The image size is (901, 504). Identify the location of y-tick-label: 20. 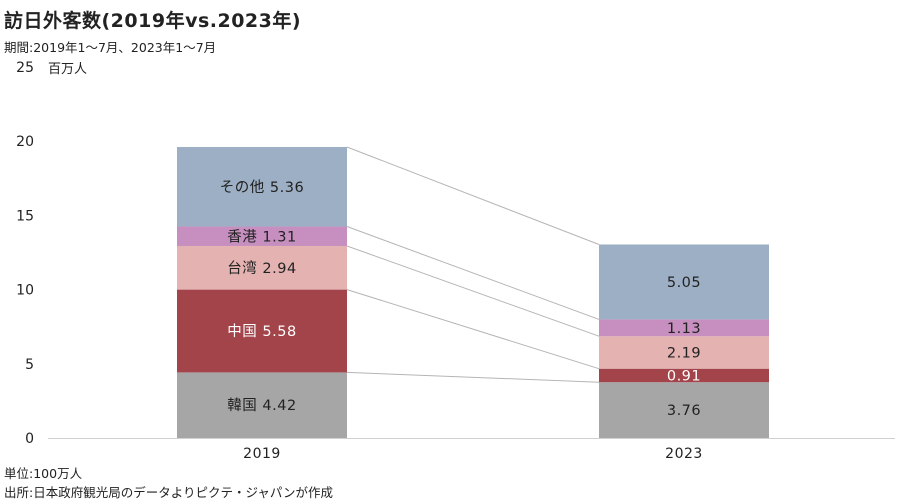
(25, 142).